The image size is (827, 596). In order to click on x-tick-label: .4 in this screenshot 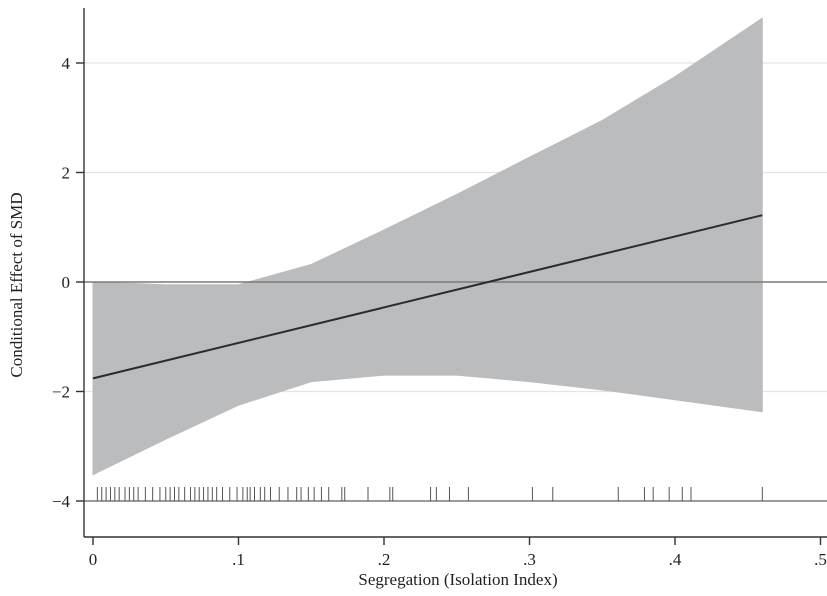, I will do `click(675, 559)`.